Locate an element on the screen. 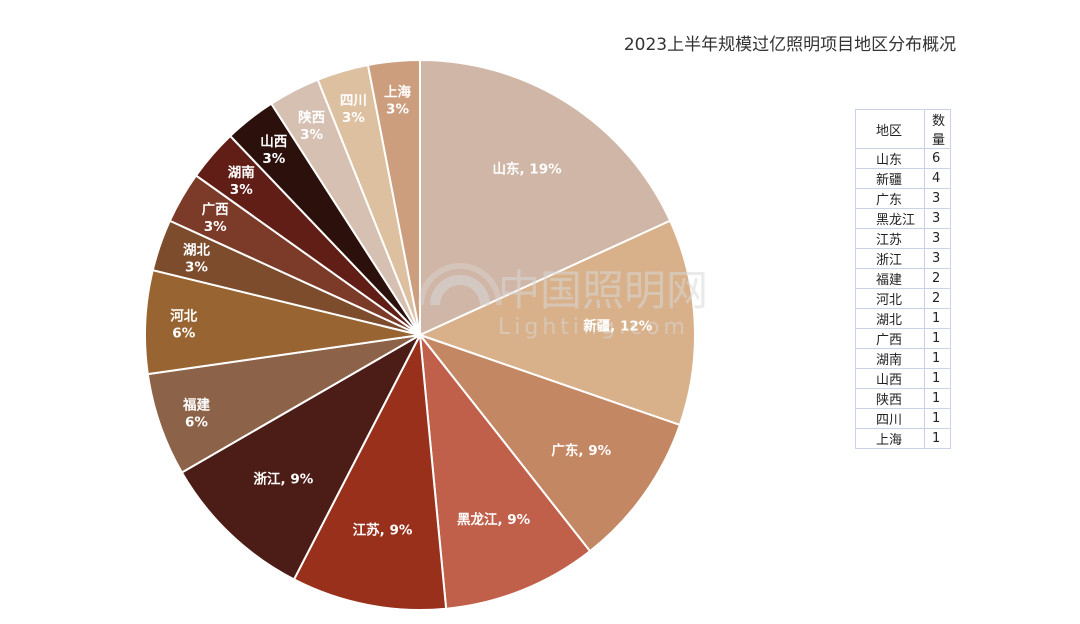 The image size is (1080, 624). watermark-text-cn: 中国照明网 is located at coordinates (603, 290).